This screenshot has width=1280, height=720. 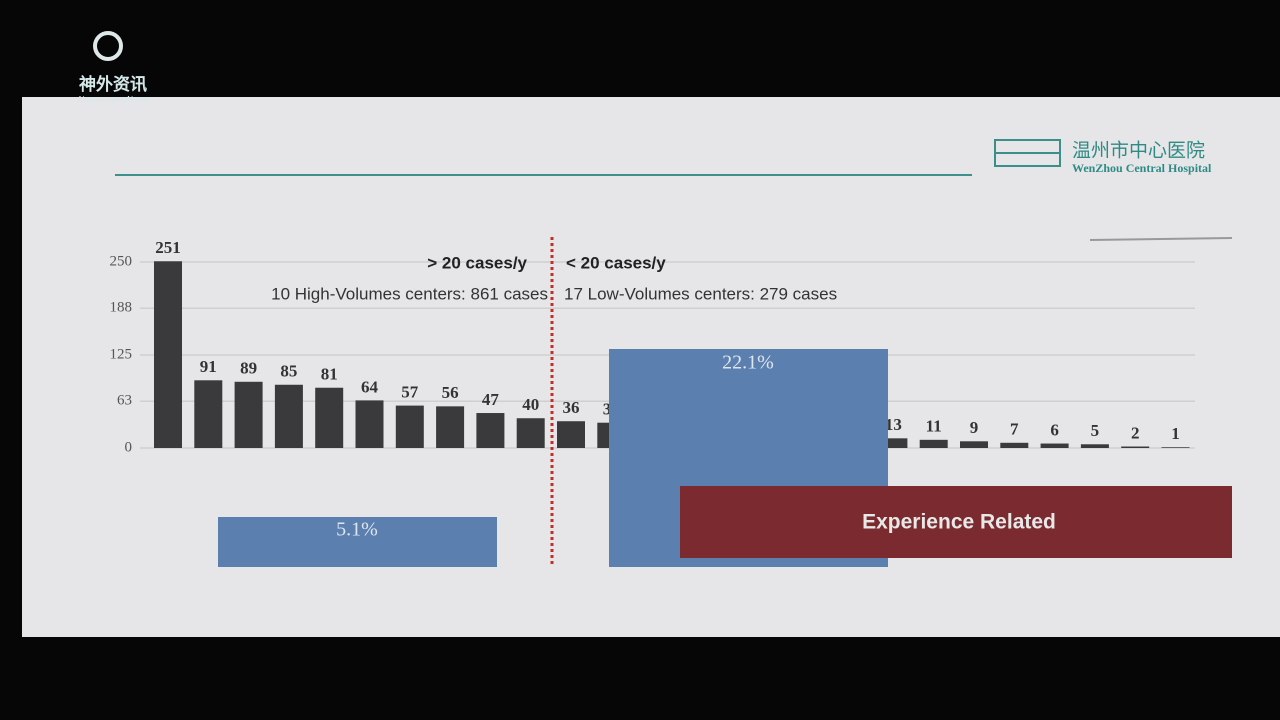 What do you see at coordinates (113, 99) in the screenshot?
I see `watermark-english: NeurosurgeryNews` at bounding box center [113, 99].